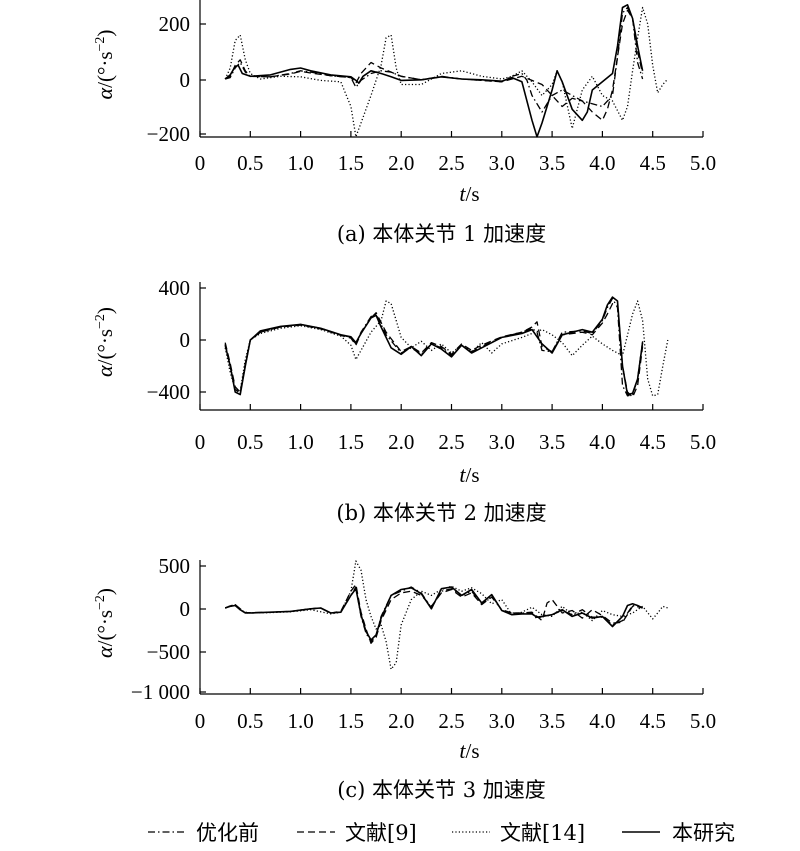 Image resolution: width=800 pixels, height=851 pixels. What do you see at coordinates (441, 513) in the screenshot?
I see `panel-caption: (b) 本体关节 2 加速度` at bounding box center [441, 513].